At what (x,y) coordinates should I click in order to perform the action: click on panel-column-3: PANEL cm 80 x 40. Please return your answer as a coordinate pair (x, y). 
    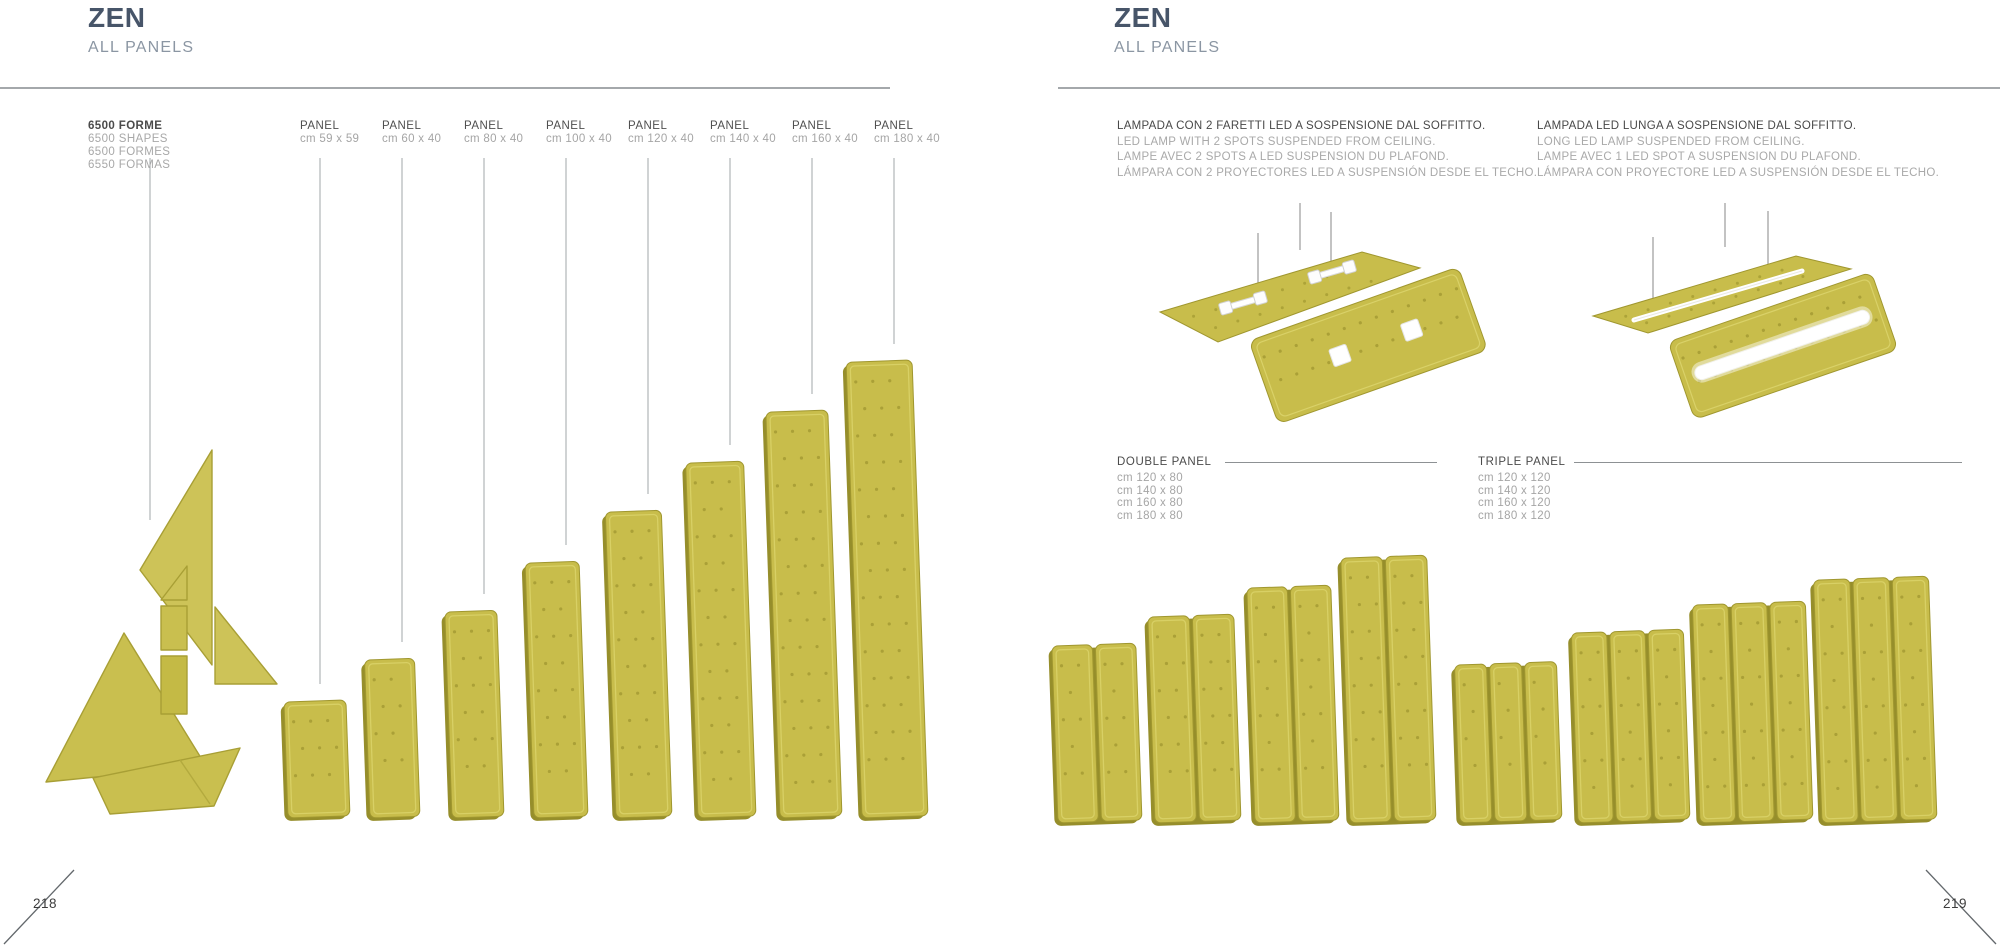
    Looking at the image, I should click on (504, 133).